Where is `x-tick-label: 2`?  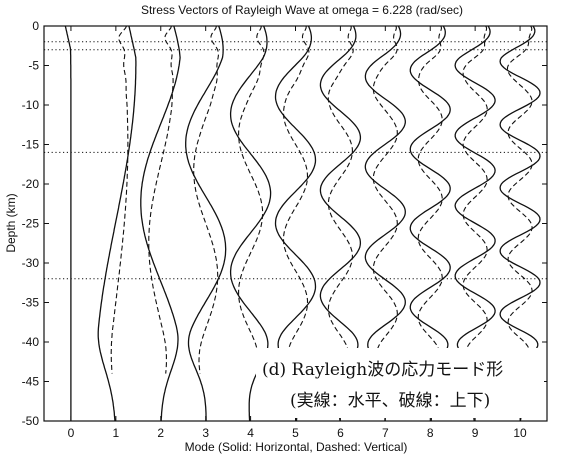
x-tick-label: 2 is located at coordinates (160, 433).